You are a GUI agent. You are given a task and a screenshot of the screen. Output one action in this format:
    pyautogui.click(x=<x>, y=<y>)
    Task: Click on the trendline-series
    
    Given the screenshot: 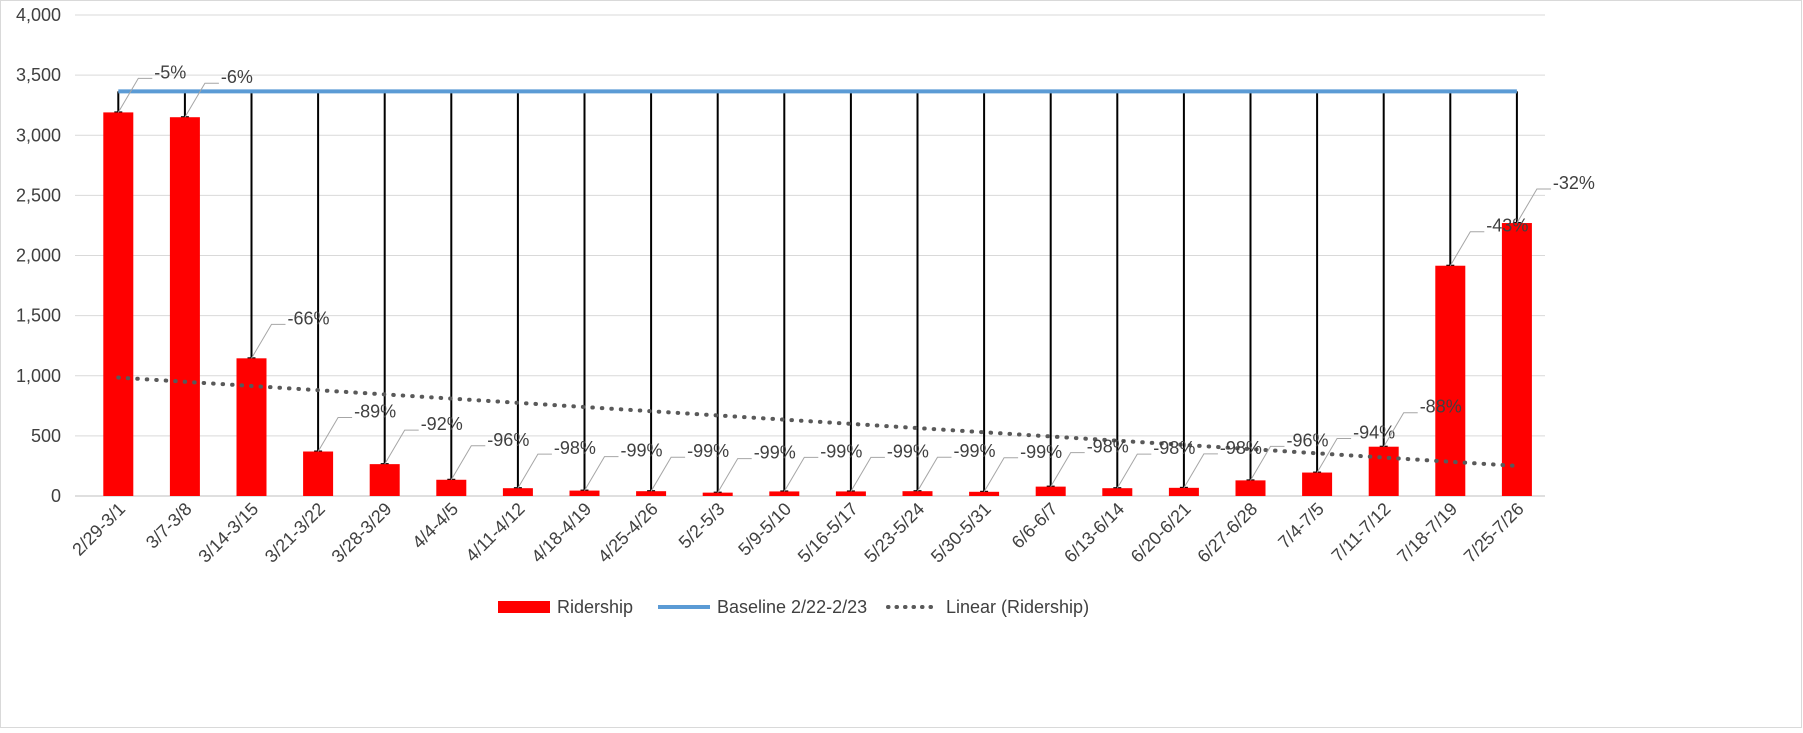 What is the action you would take?
    pyautogui.click(x=817, y=421)
    